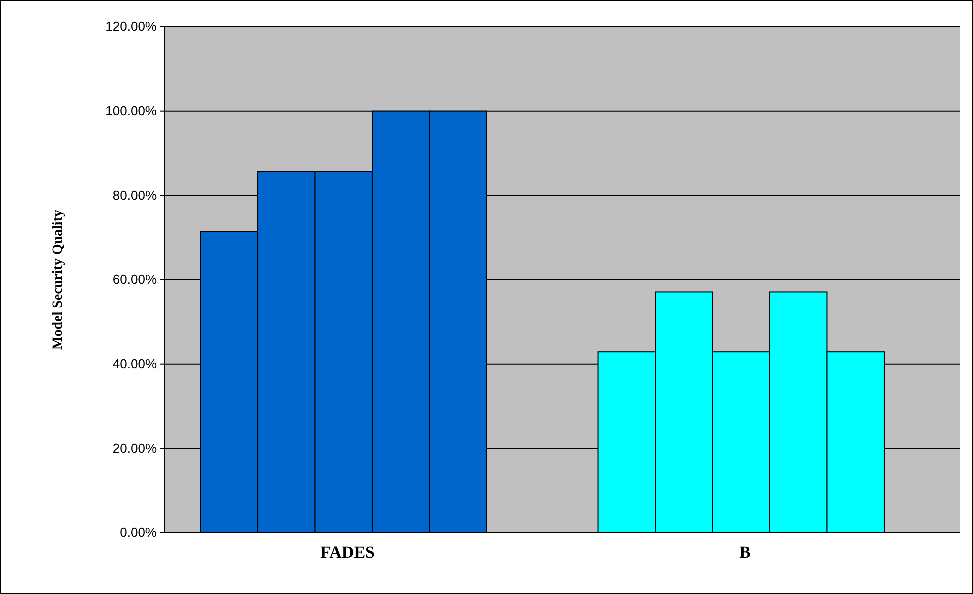 This screenshot has width=973, height=594. I want to click on y-tick-label: 80.00%, so click(135, 195).